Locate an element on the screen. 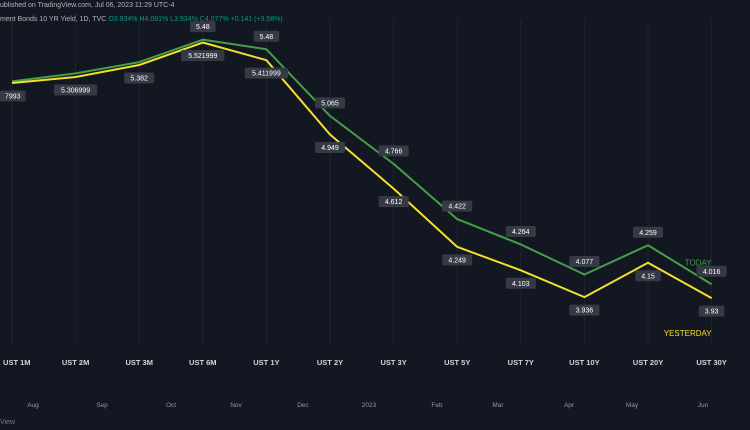 The image size is (750, 430). symbol-name: ment Bonds 10 YR Yield, 1D, TVC is located at coordinates (53, 19).